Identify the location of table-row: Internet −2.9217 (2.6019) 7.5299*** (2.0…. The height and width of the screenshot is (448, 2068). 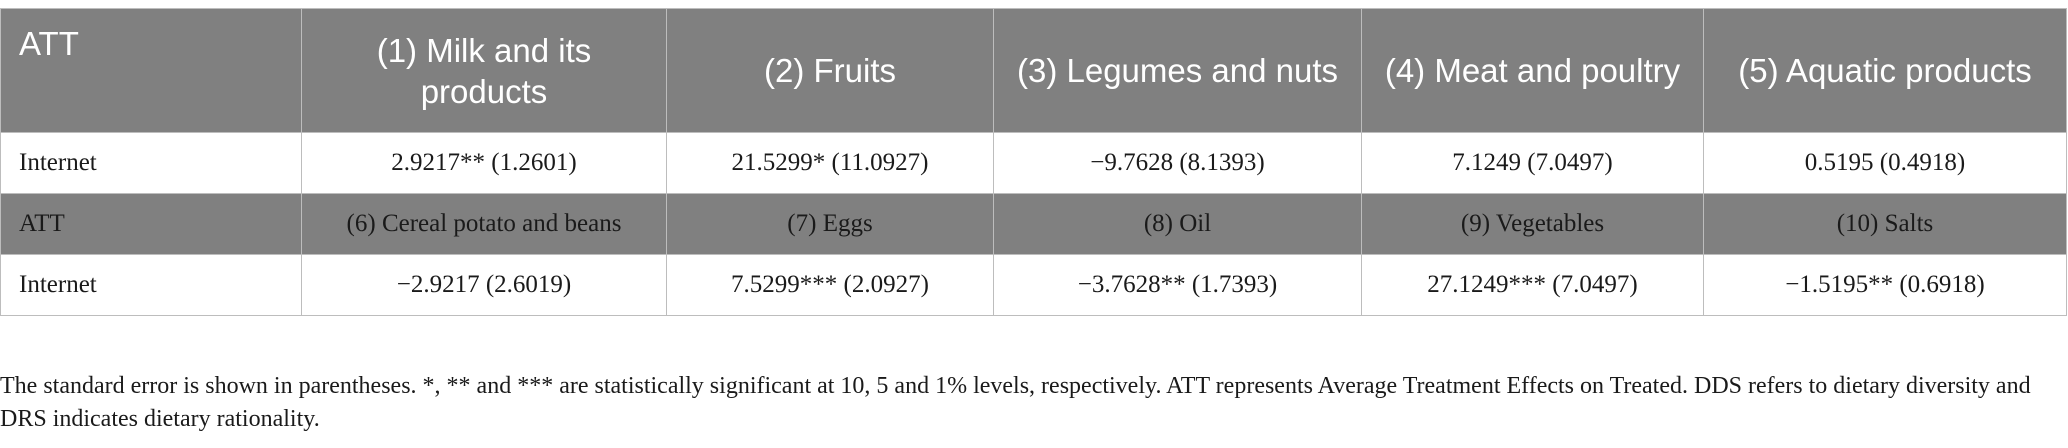
(1033, 285).